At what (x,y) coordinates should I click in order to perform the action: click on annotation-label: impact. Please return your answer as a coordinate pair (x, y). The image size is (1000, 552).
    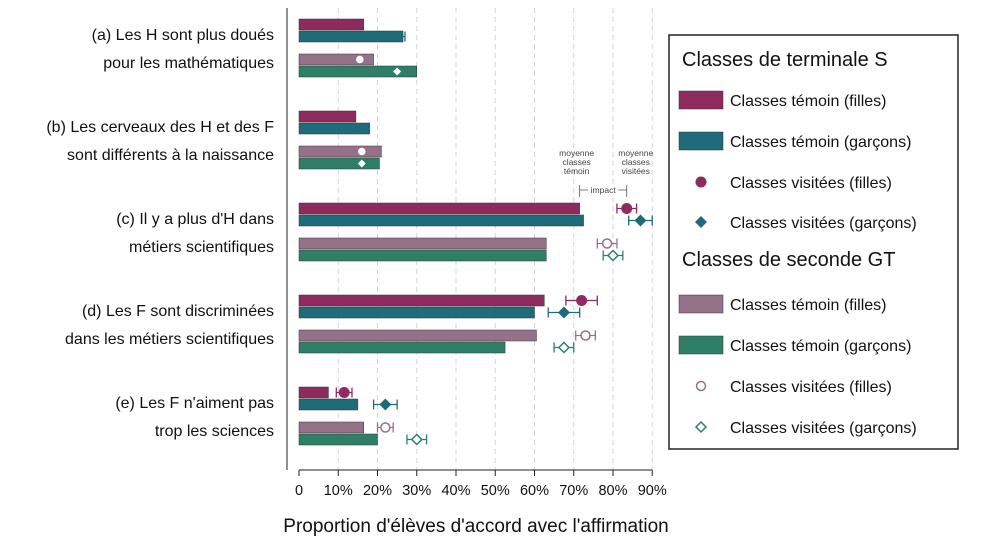
    Looking at the image, I should click on (604, 190).